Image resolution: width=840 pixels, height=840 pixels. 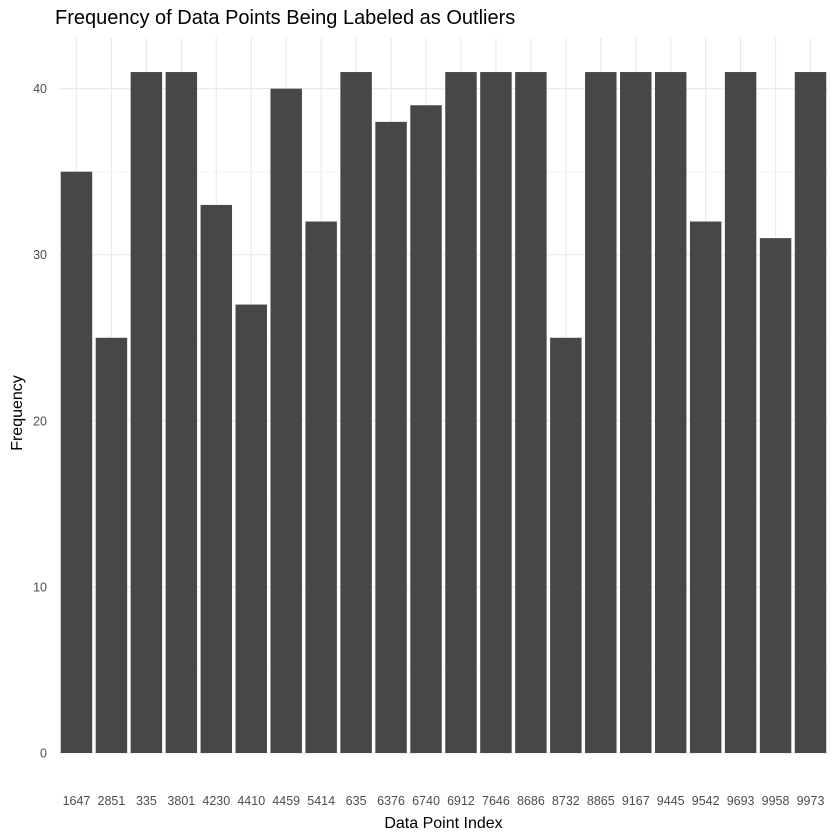 What do you see at coordinates (77, 801) in the screenshot?
I see `x-tick-label: 1647` at bounding box center [77, 801].